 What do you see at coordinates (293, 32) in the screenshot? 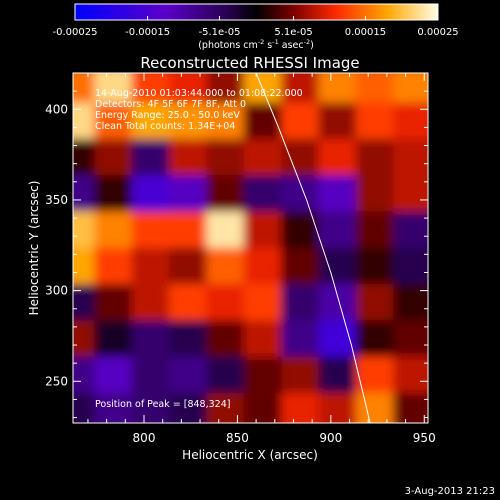
I see `colorbar-tick-label: 5.1e-05` at bounding box center [293, 32].